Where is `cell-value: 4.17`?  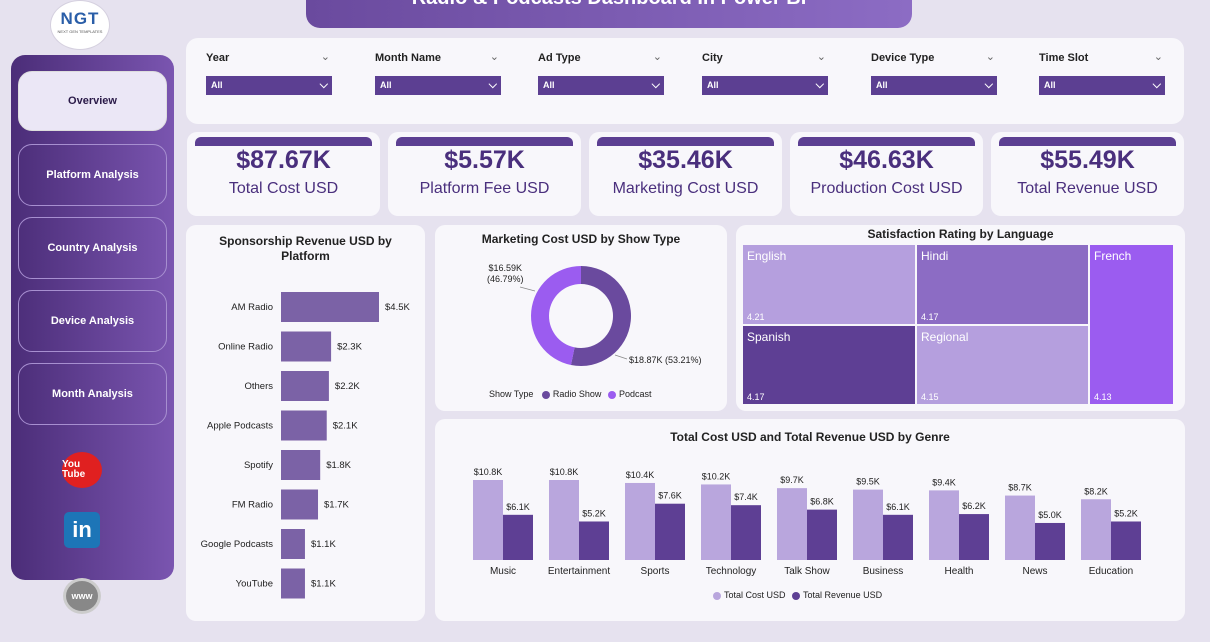
cell-value: 4.17 is located at coordinates (930, 317).